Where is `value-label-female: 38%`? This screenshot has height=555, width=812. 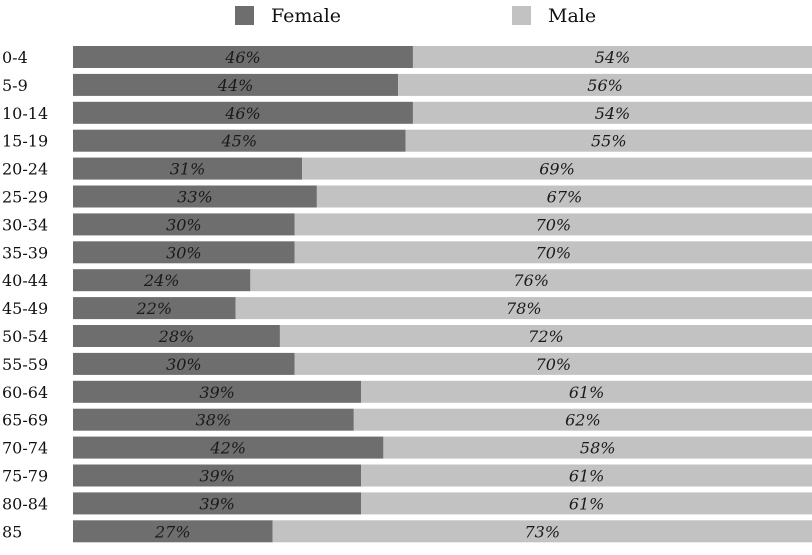 value-label-female: 38% is located at coordinates (214, 420).